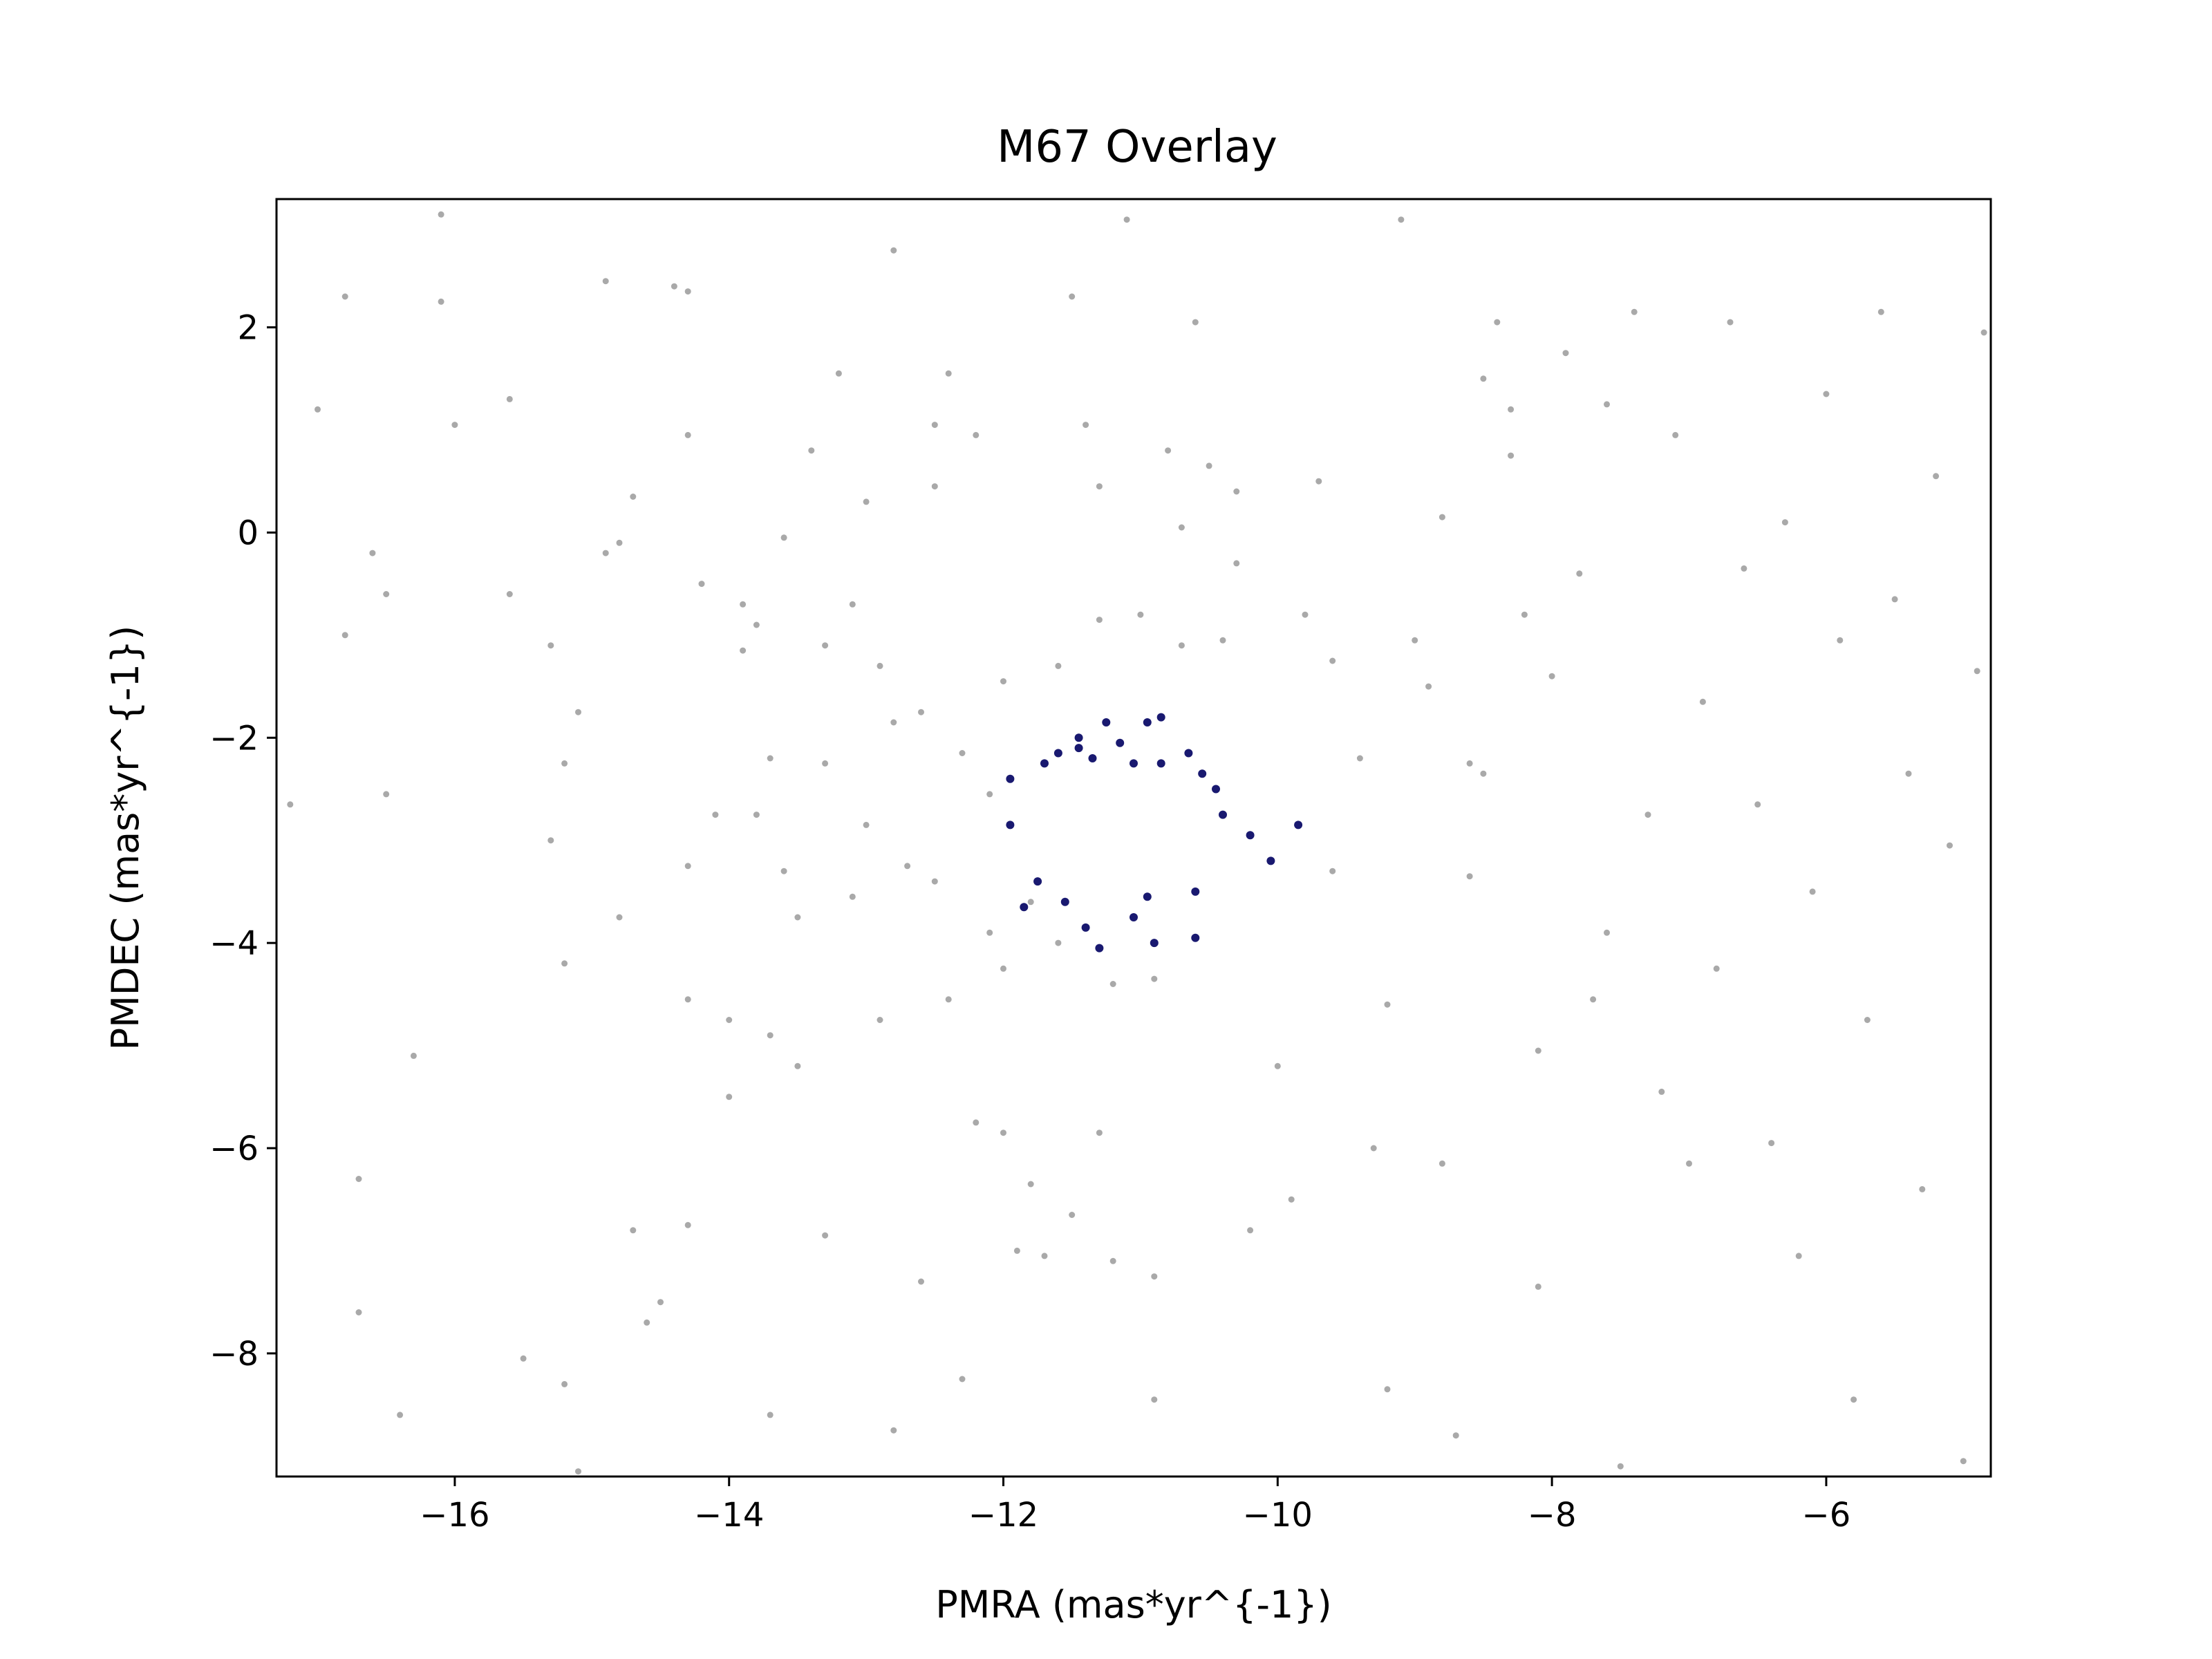 The width and height of the screenshot is (2212, 1659). I want to click on x-tick-label: −16, so click(454, 1516).